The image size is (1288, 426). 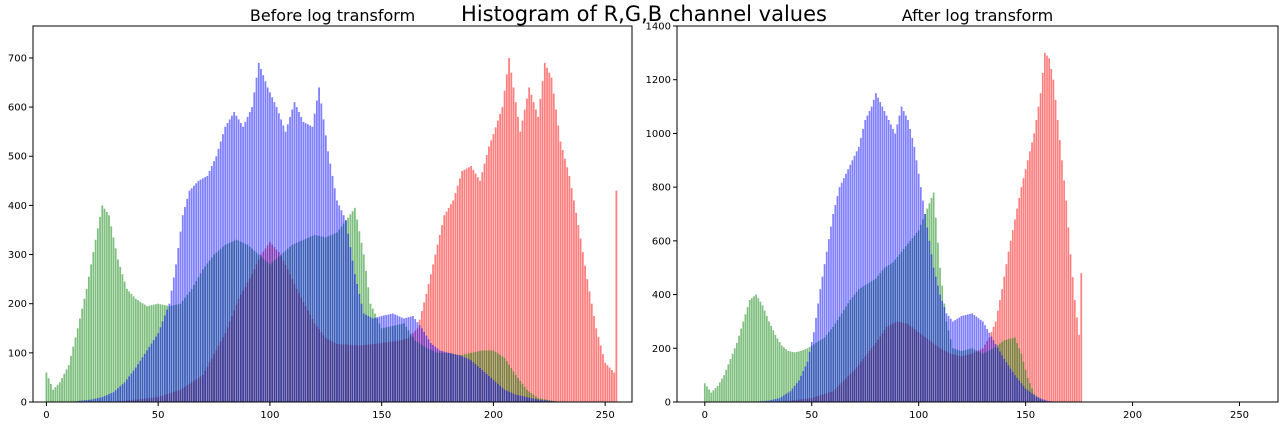 I want to click on green-channel-bars, so click(x=874, y=297).